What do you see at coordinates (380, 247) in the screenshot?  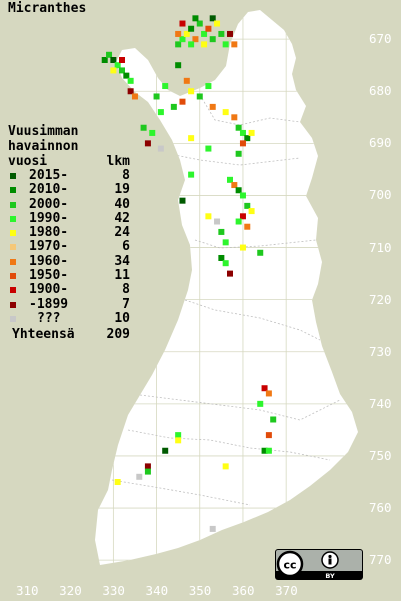 I see `y-tick-label: 710` at bounding box center [380, 247].